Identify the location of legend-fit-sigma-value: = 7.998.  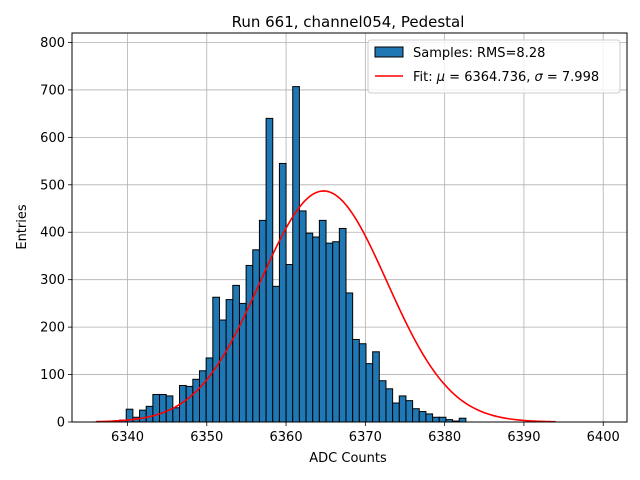
(571, 77).